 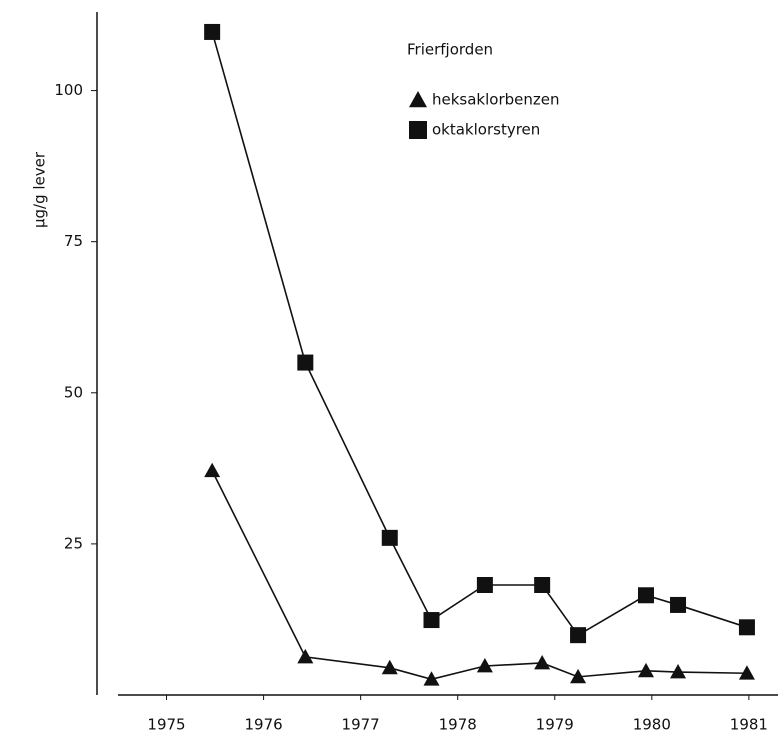 What do you see at coordinates (73, 392) in the screenshot?
I see `y-tick-label: 50` at bounding box center [73, 392].